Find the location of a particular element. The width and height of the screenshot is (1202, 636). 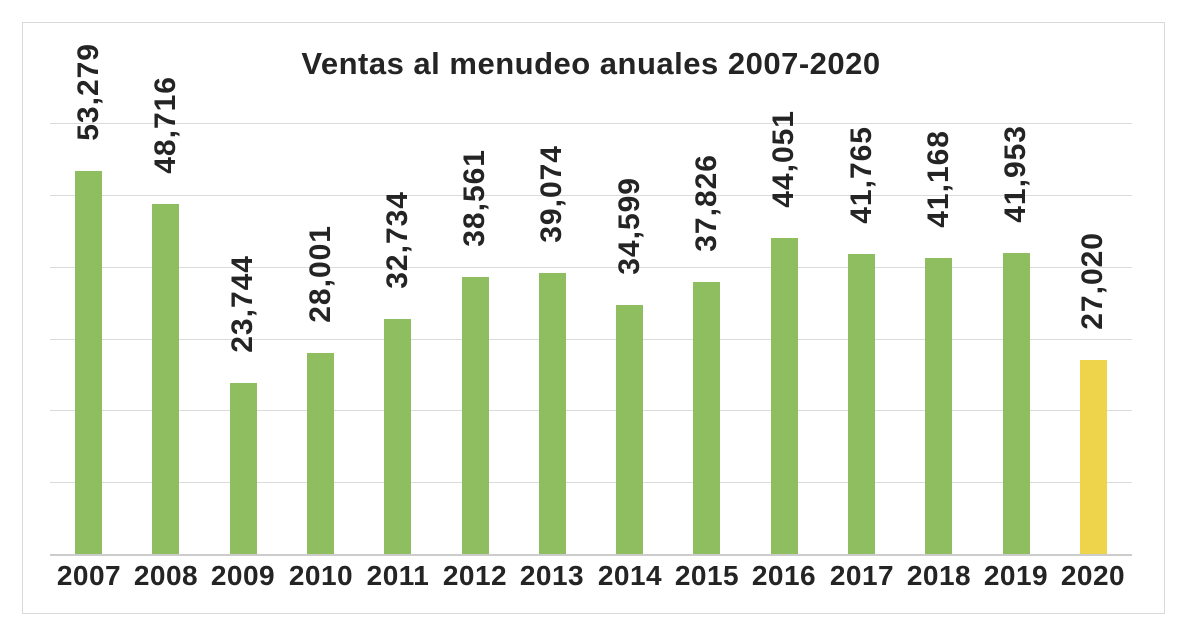

x-tick-2017: 2017 is located at coordinates (862, 575).